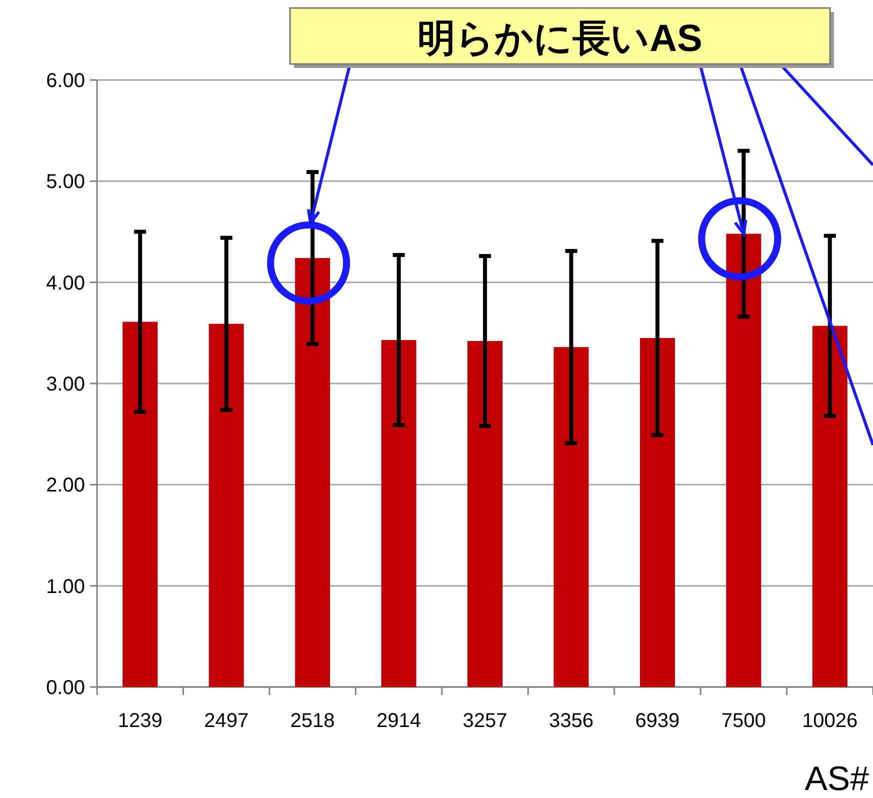 Image resolution: width=873 pixels, height=798 pixels. What do you see at coordinates (485, 721) in the screenshot?
I see `x-tick-label: 3257` at bounding box center [485, 721].